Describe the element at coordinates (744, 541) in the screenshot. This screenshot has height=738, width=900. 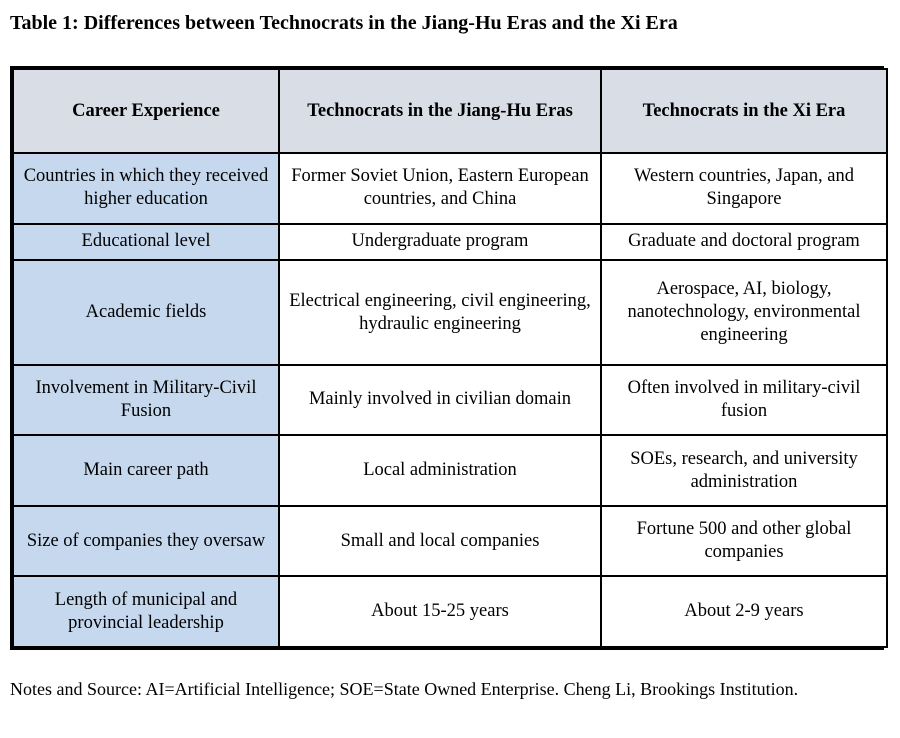
I see `xi-cell: Fortune 500 and other global companies` at that location.